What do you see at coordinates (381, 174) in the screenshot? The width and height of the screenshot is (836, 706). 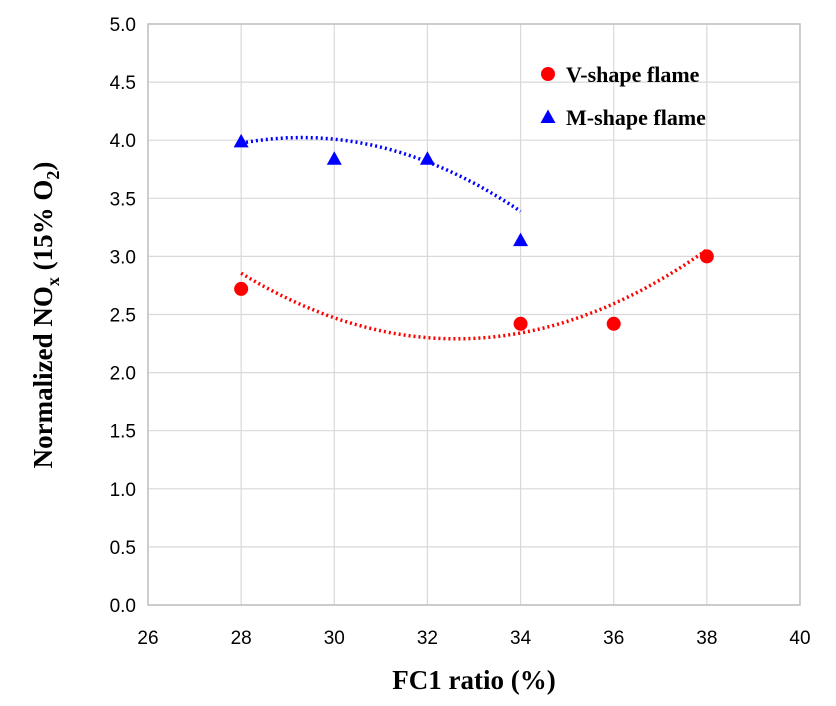 I see `trendline-m-shape` at bounding box center [381, 174].